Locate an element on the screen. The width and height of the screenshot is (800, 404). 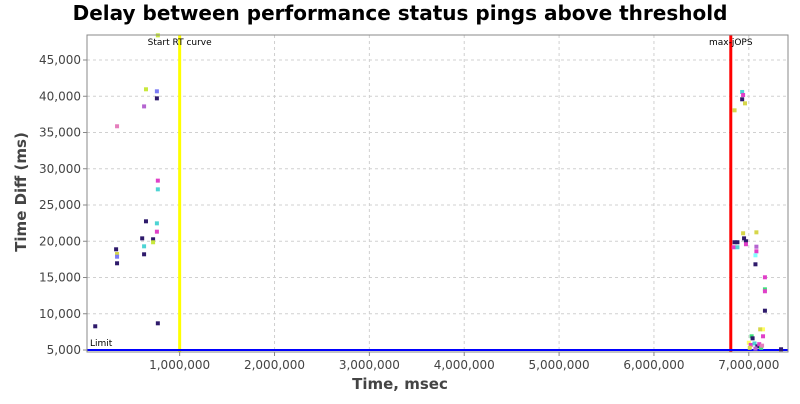
y-tick-label: 20,000 is located at coordinates (60, 241).